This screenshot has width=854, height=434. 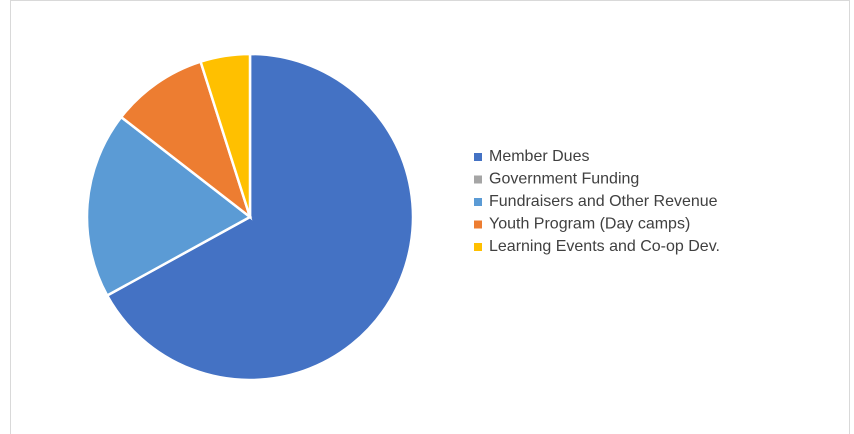 What do you see at coordinates (603, 201) in the screenshot?
I see `legend-label: Fundraisers and Other Revenue` at bounding box center [603, 201].